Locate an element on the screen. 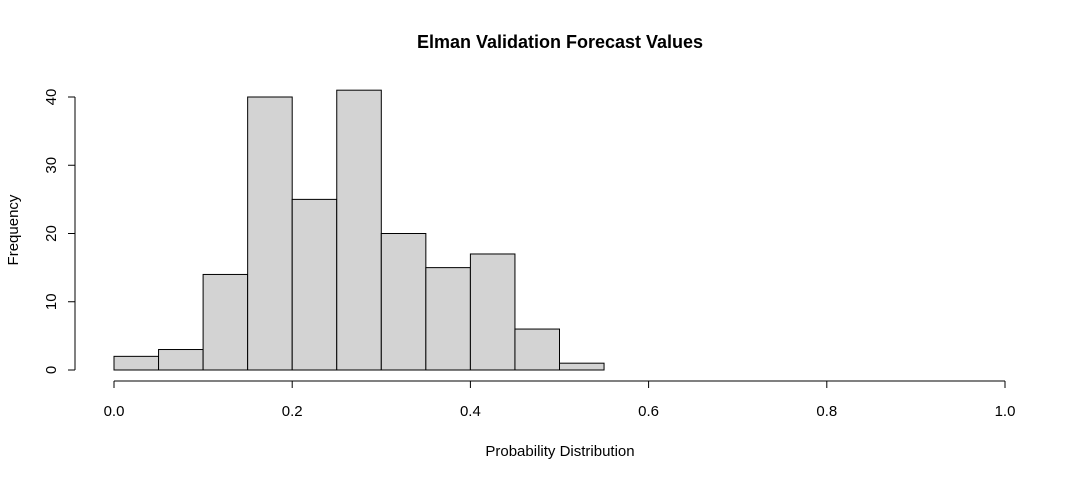  x-axis-label: Probability Distribution is located at coordinates (559, 451).